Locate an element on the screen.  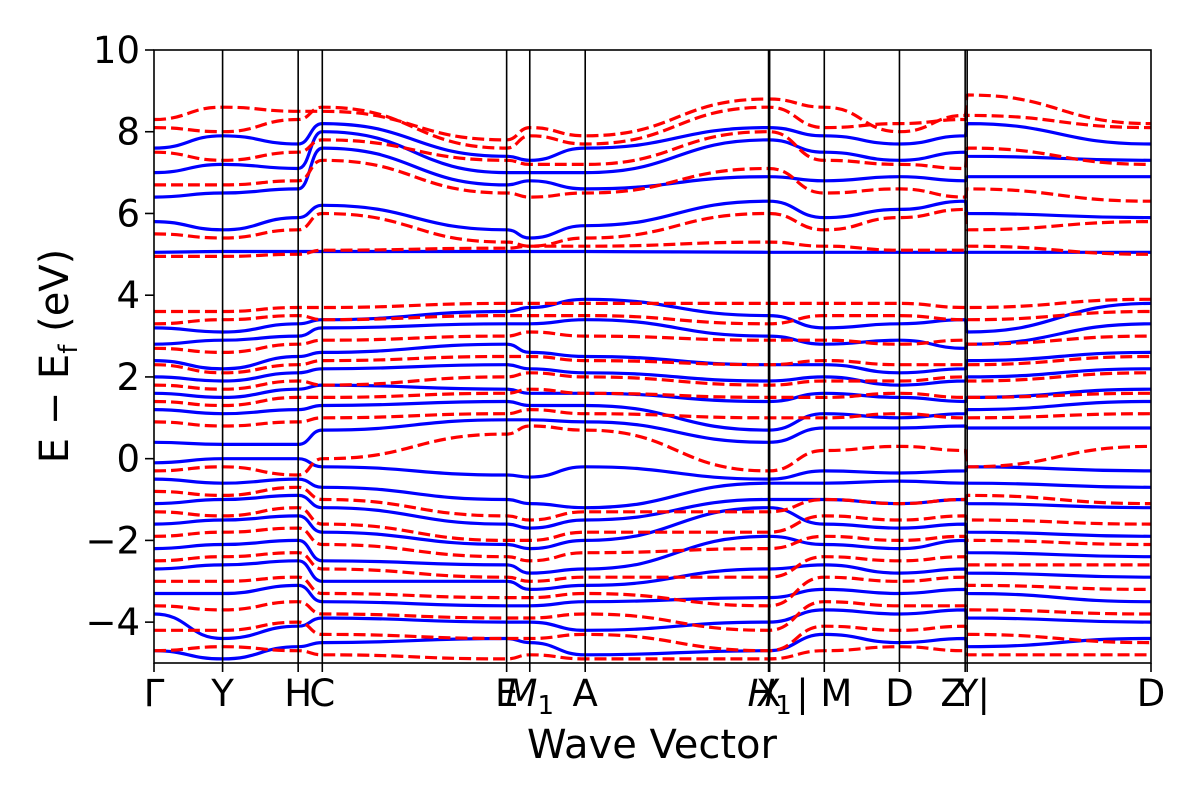
x-tick-label: H1 is located at coordinates (769, 696).